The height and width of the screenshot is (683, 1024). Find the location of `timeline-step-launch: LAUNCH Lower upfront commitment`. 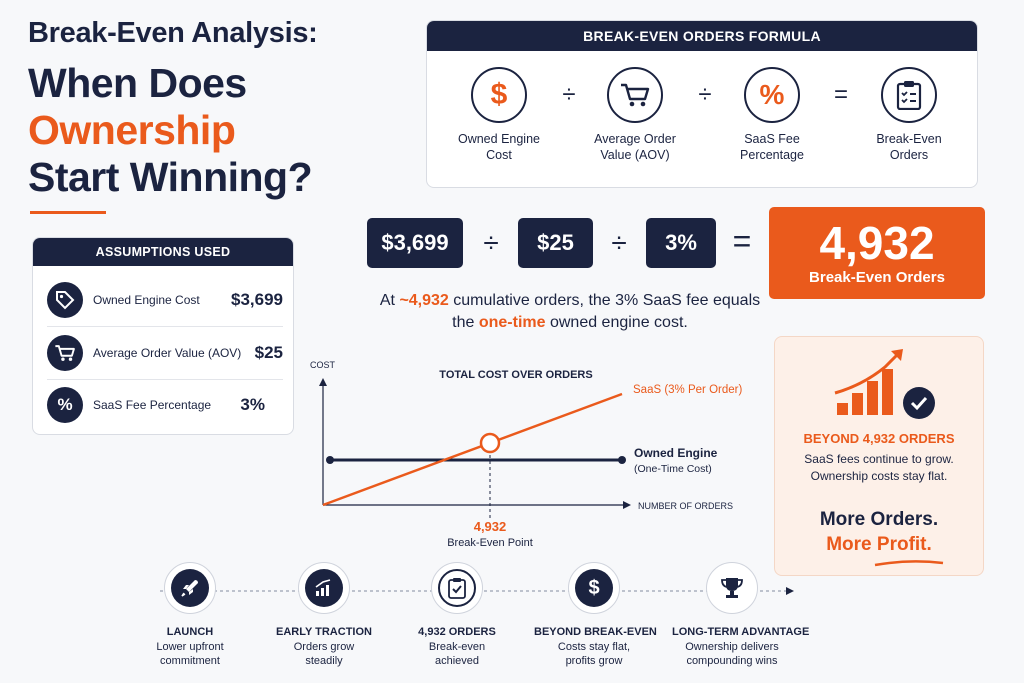

timeline-step-launch: LAUNCH Lower upfront commitment is located at coordinates (190, 615).